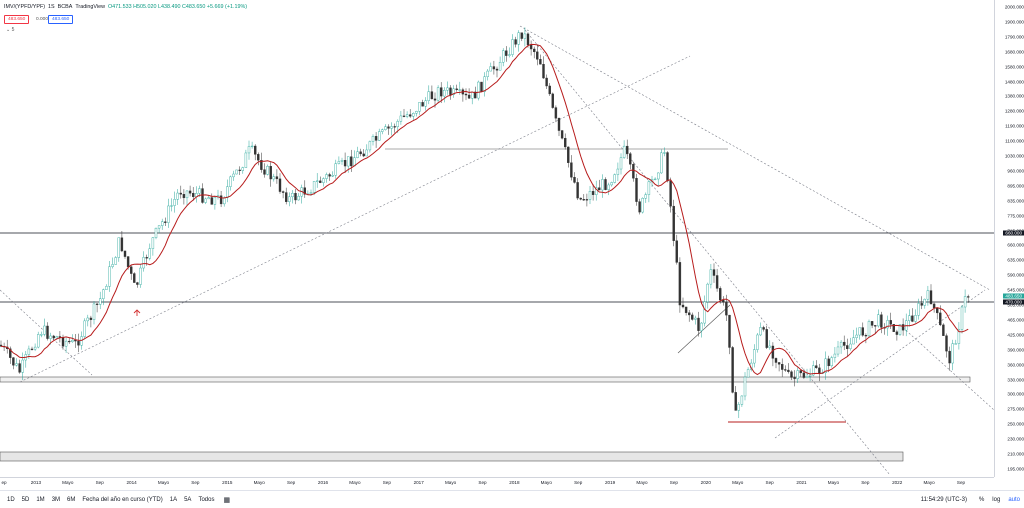 The height and width of the screenshot is (508, 1024). Describe the element at coordinates (1015, 335) in the screenshot. I see `price-tick: 425.000` at that location.